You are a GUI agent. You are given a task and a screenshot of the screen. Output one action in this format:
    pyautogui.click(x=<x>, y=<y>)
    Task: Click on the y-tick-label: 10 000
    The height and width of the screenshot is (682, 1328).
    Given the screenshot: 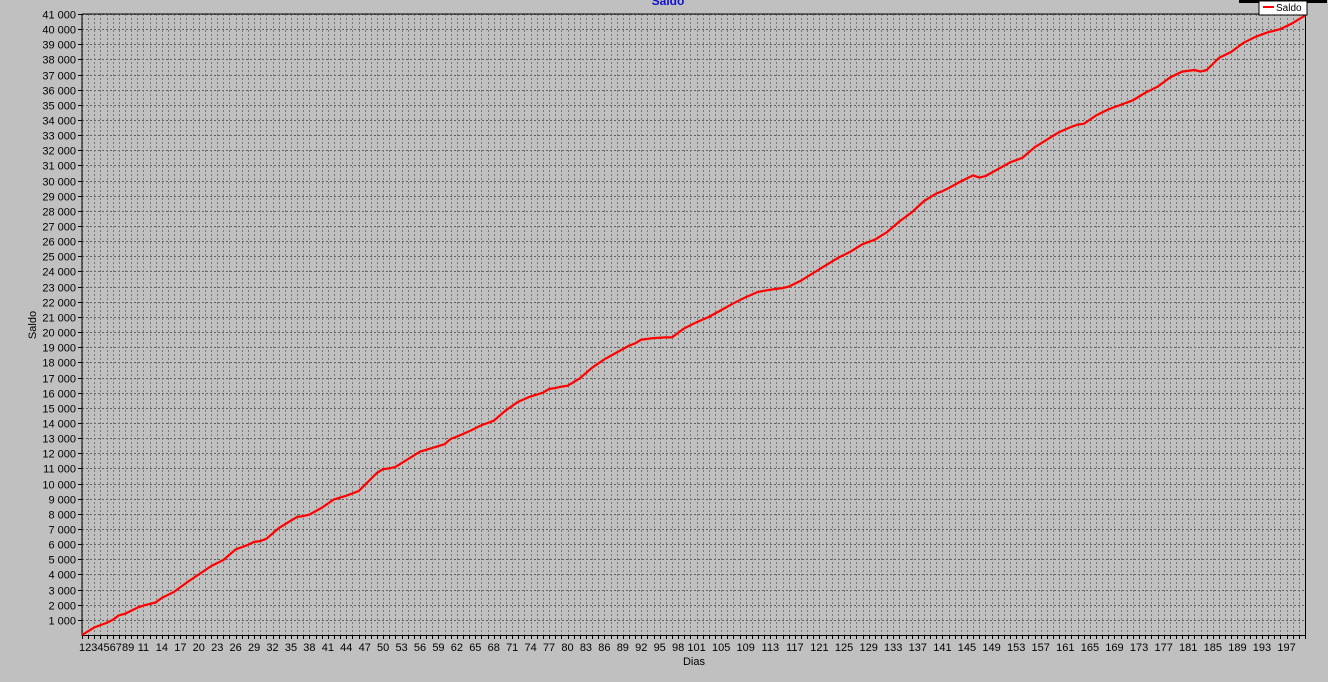 What is the action you would take?
    pyautogui.click(x=59, y=486)
    